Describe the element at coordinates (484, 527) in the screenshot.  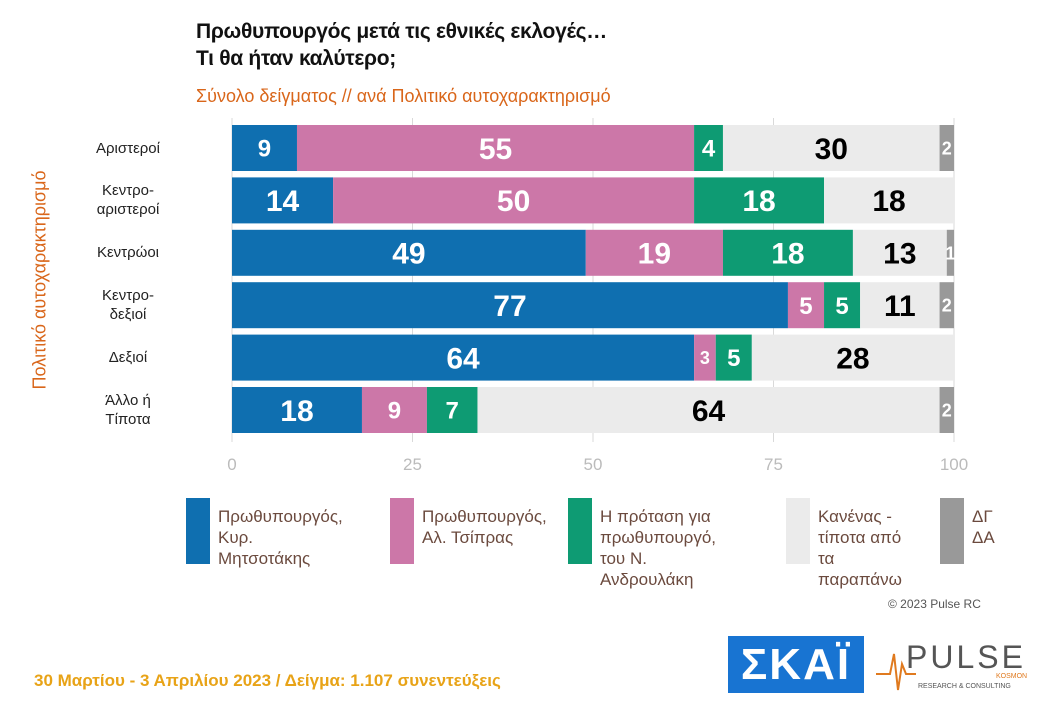
I see `legend-label: Πρωθυπουργός, Αλ. Τσίπρας` at that location.